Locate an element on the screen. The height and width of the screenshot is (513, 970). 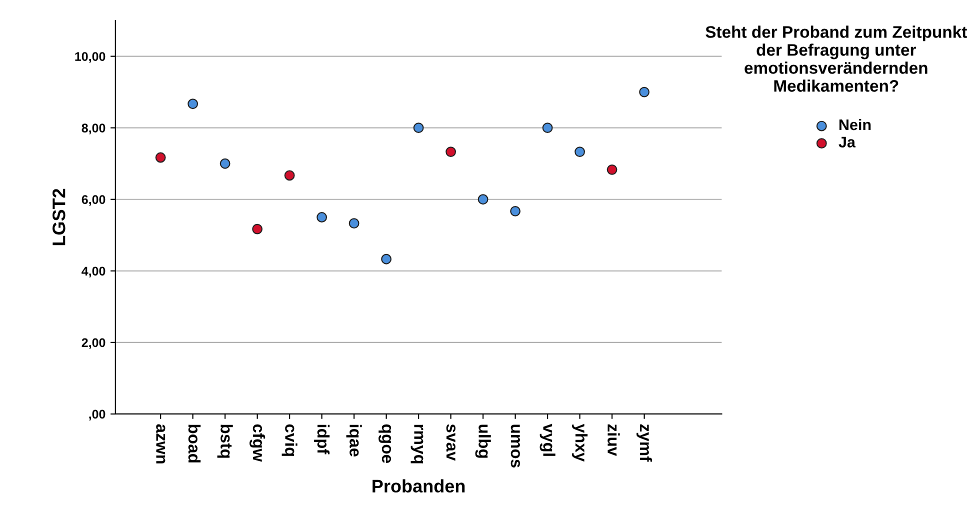
x-tick-label: ulbg is located at coordinates (483, 441).